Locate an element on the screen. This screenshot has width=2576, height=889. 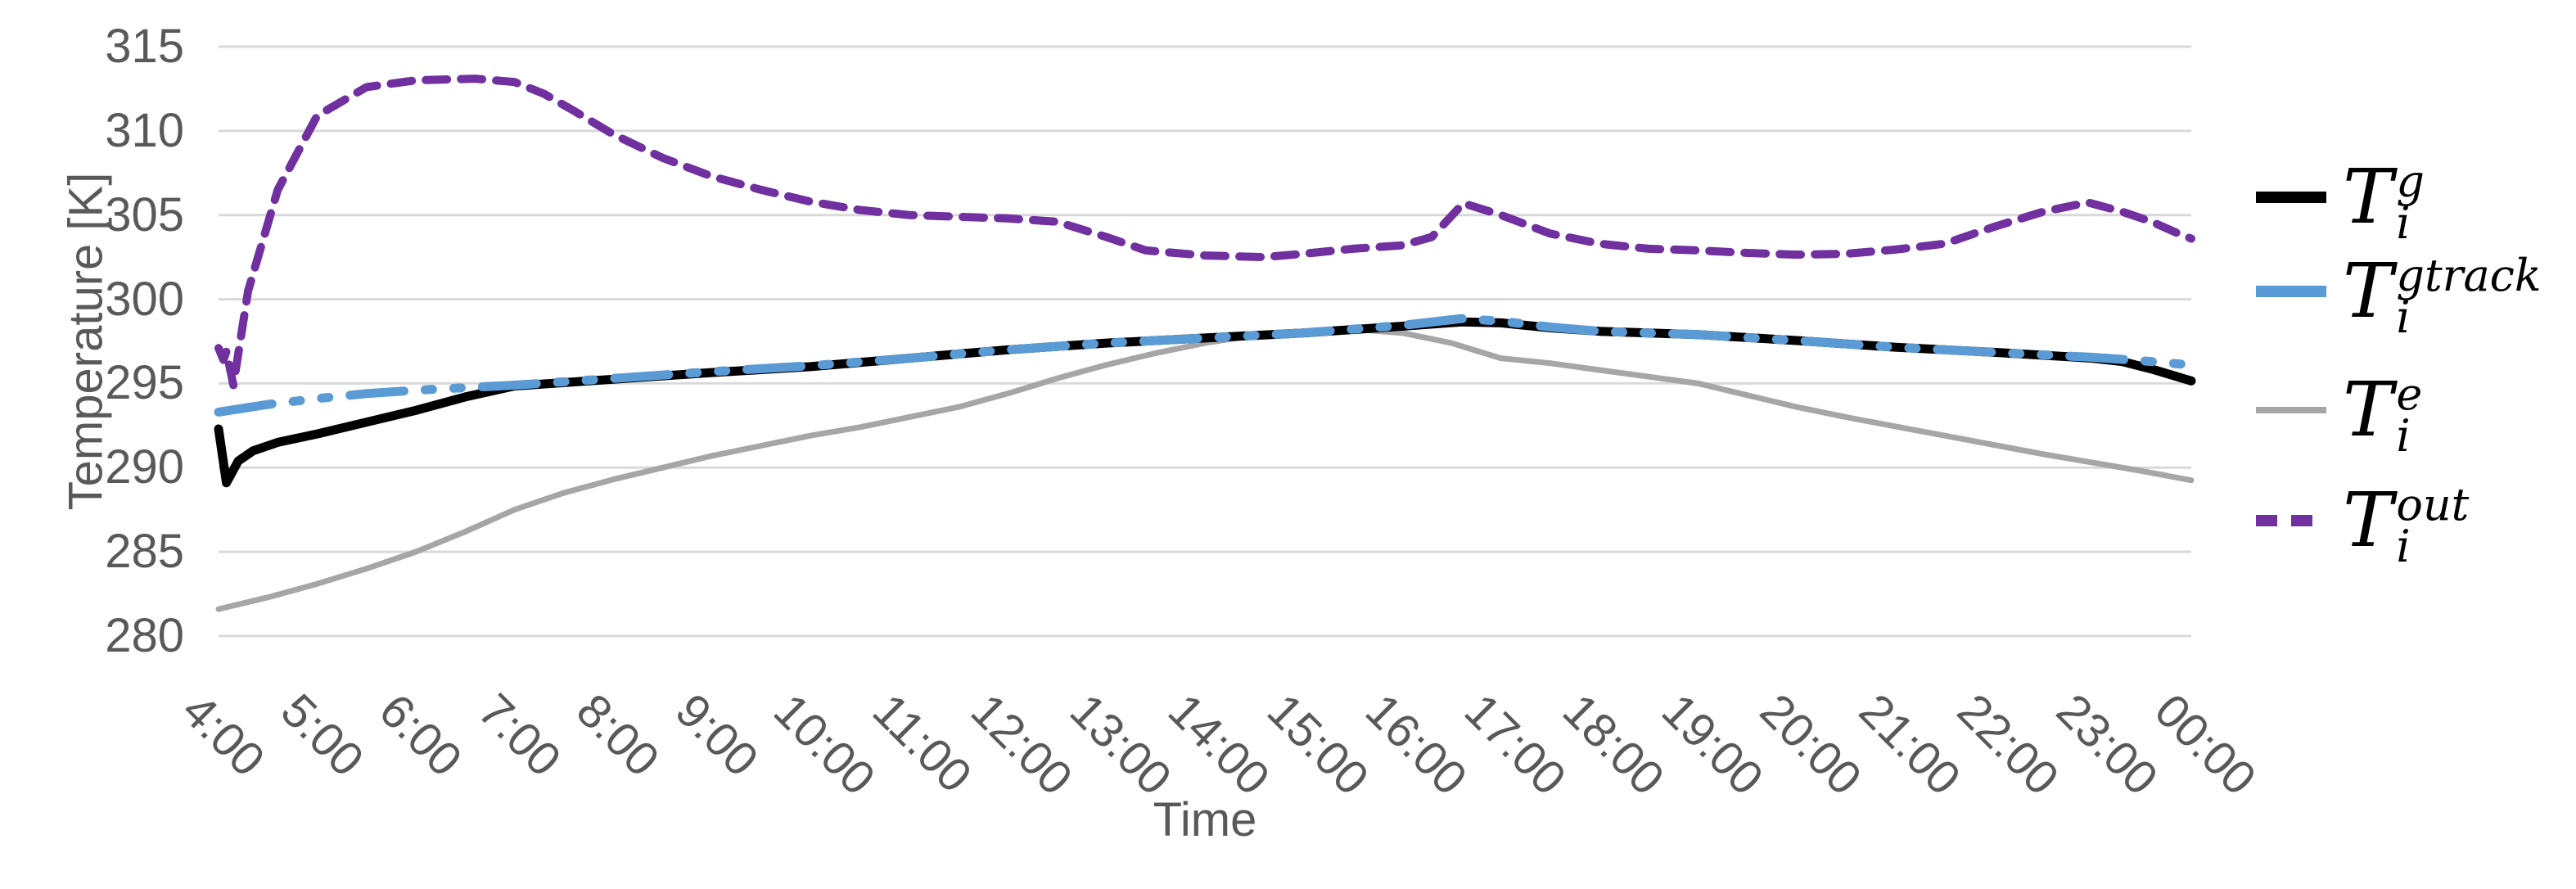
series-line-Ti_gtrack is located at coordinates (1205, 365).